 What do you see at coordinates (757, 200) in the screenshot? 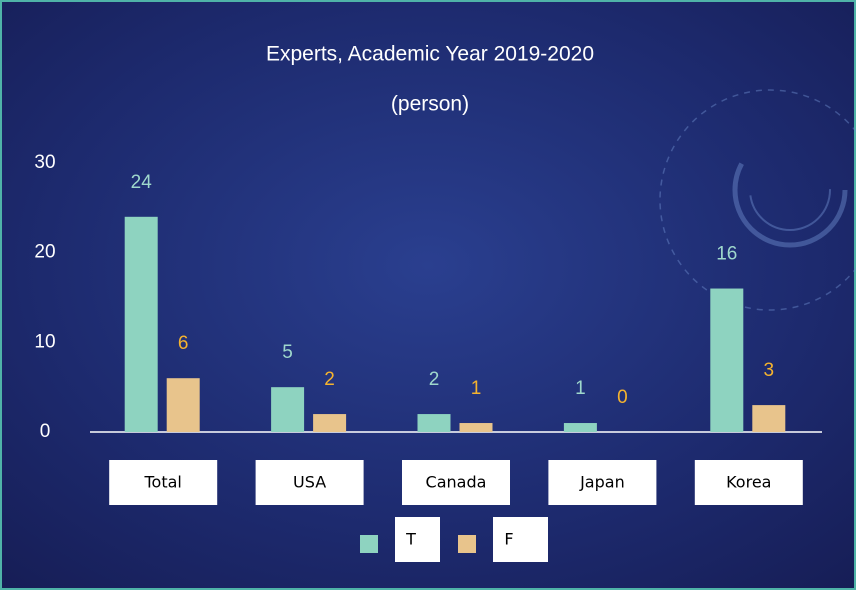
I see `decoration` at bounding box center [757, 200].